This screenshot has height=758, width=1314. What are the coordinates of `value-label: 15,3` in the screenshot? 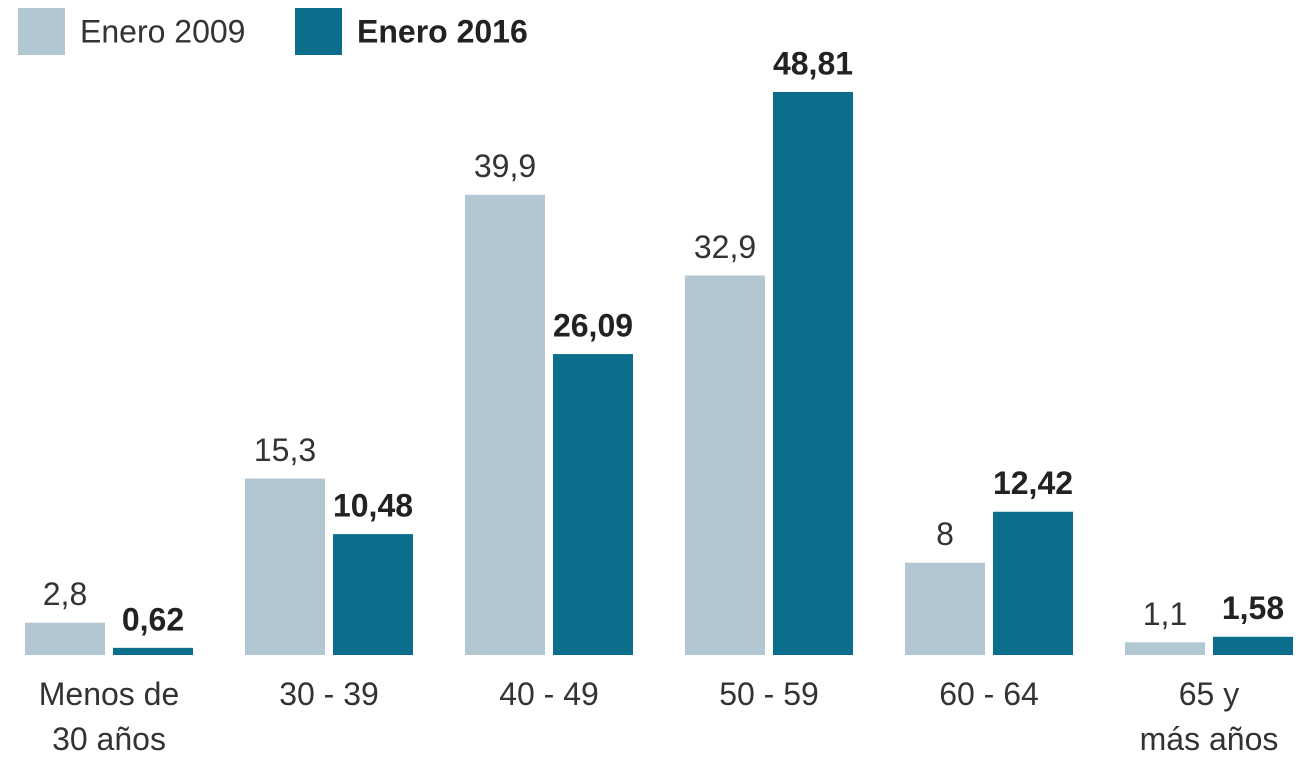 It's located at (285, 450).